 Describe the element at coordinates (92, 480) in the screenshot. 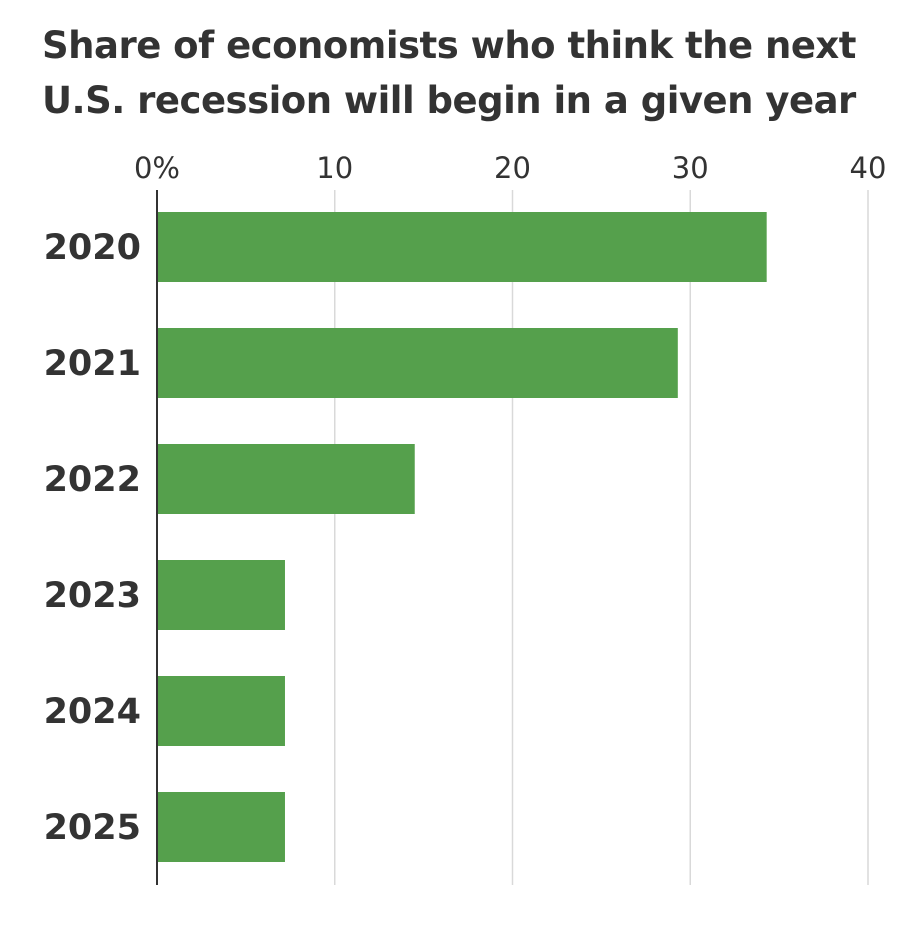

I see `category-label-2022: 2022` at that location.